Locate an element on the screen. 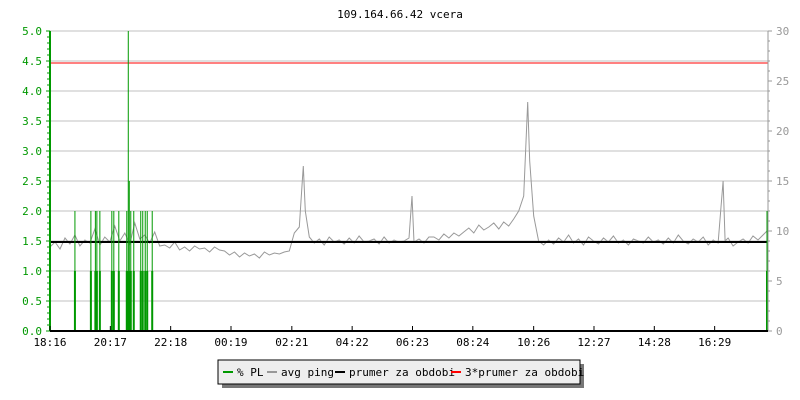  legend-label-average: prumer za obdobi is located at coordinates (402, 372).